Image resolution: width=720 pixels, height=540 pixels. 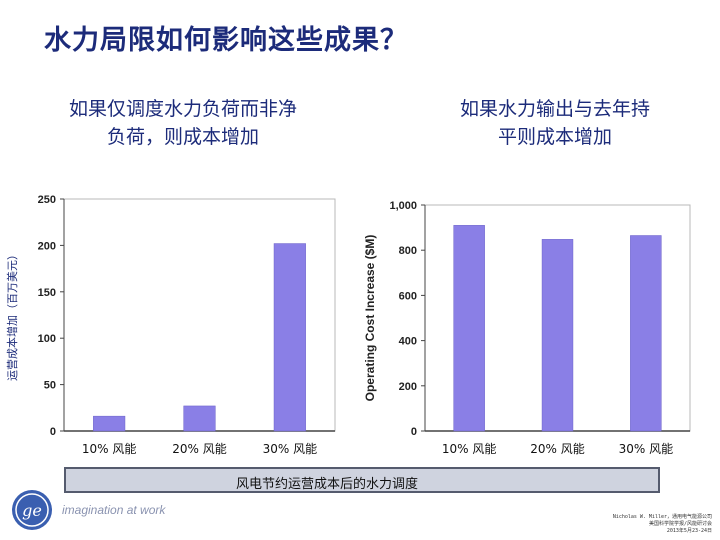 I want to click on left-y-axis-label: 运营成本增加（百万美元）, so click(x=12, y=315).